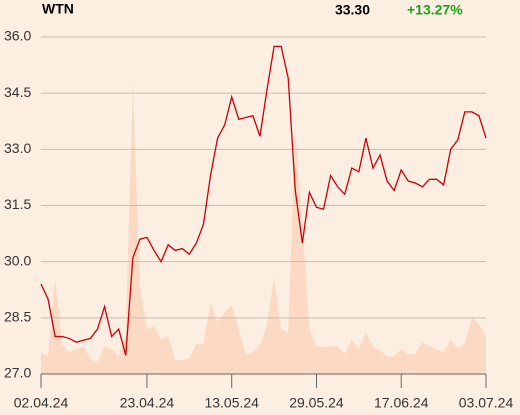  Describe the element at coordinates (401, 403) in the screenshot. I see `x-tick-label: 17.06.24` at that location.